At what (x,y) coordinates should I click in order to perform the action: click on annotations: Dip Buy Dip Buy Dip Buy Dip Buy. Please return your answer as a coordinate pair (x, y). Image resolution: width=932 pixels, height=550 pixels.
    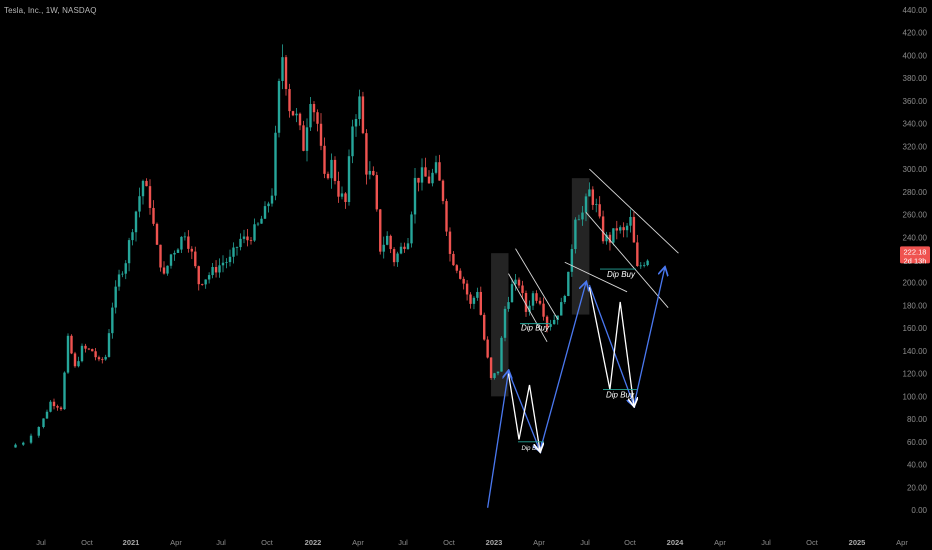
    Looking at the image, I should click on (582, 338).